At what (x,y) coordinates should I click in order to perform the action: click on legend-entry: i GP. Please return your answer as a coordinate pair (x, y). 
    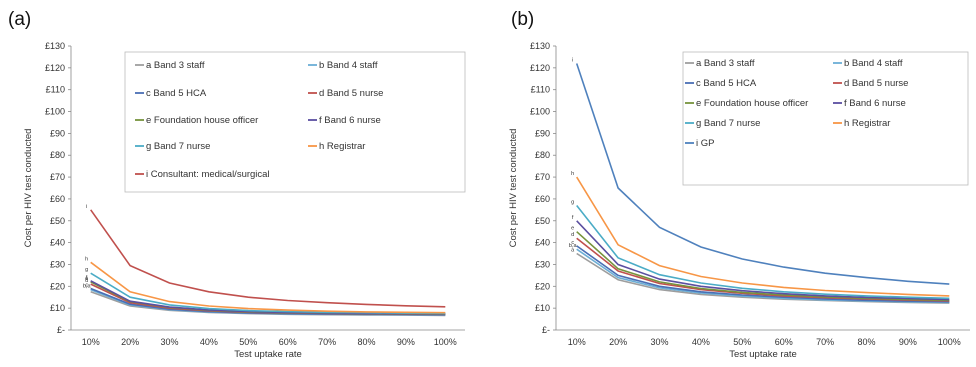
    Looking at the image, I should click on (705, 143).